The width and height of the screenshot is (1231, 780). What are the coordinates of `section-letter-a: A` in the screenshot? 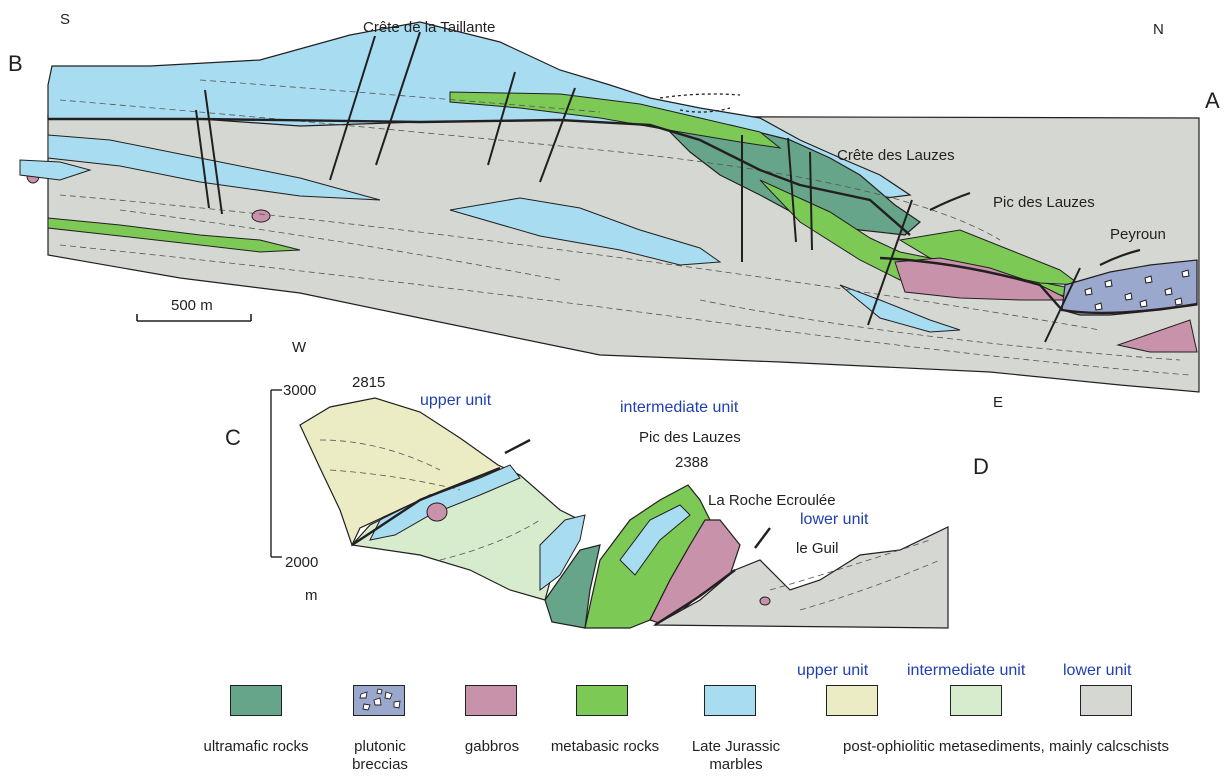 It's located at (1212, 100).